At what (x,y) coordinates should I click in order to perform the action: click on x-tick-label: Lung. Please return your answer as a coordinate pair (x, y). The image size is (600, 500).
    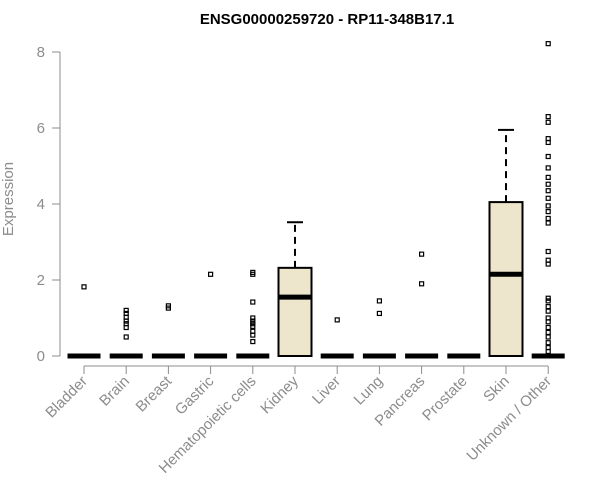
    Looking at the image, I should click on (369, 391).